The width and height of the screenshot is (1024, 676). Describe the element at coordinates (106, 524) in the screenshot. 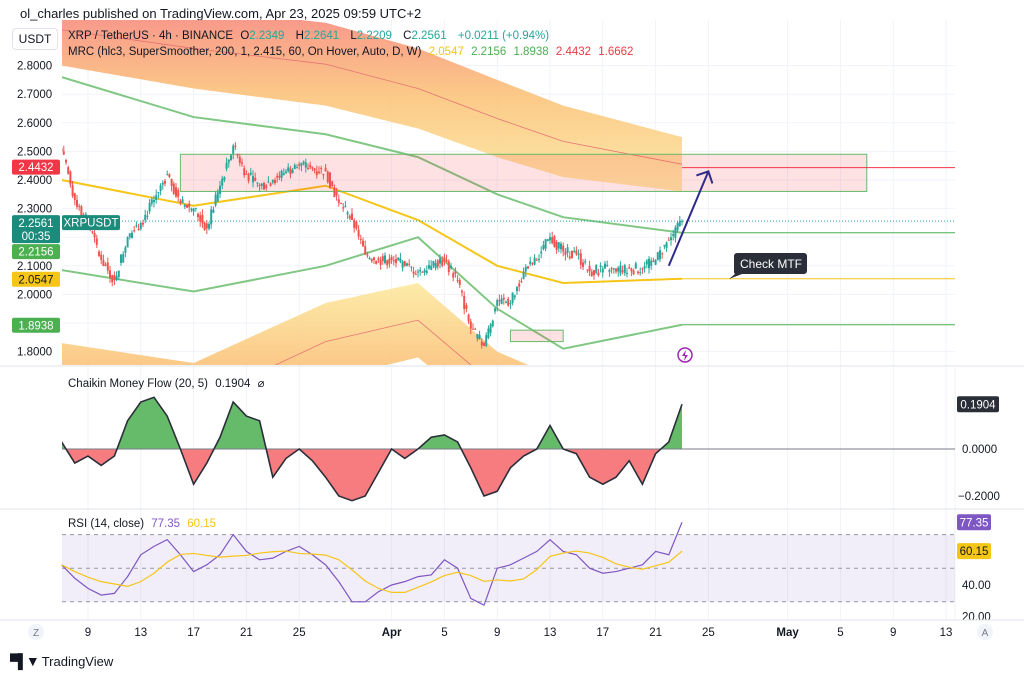

I see `rsi-title: RSI (14, close)` at that location.